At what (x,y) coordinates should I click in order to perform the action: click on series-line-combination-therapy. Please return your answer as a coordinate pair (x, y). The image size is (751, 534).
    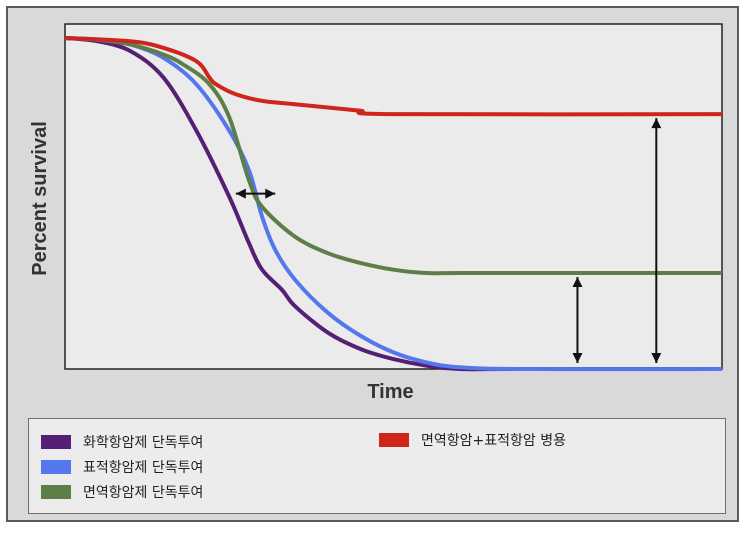
    Looking at the image, I should click on (393, 76).